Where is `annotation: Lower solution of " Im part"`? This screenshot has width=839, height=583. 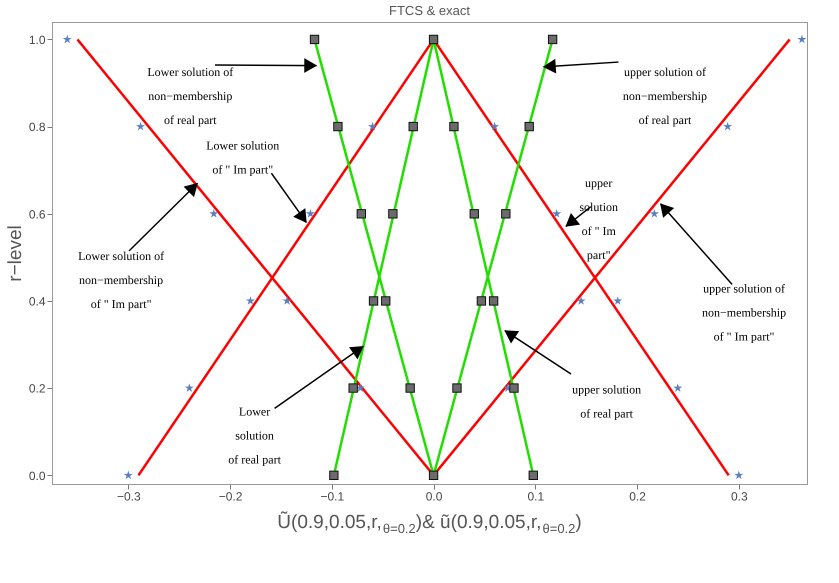 annotation: Lower solution of " Im part" is located at coordinates (243, 157).